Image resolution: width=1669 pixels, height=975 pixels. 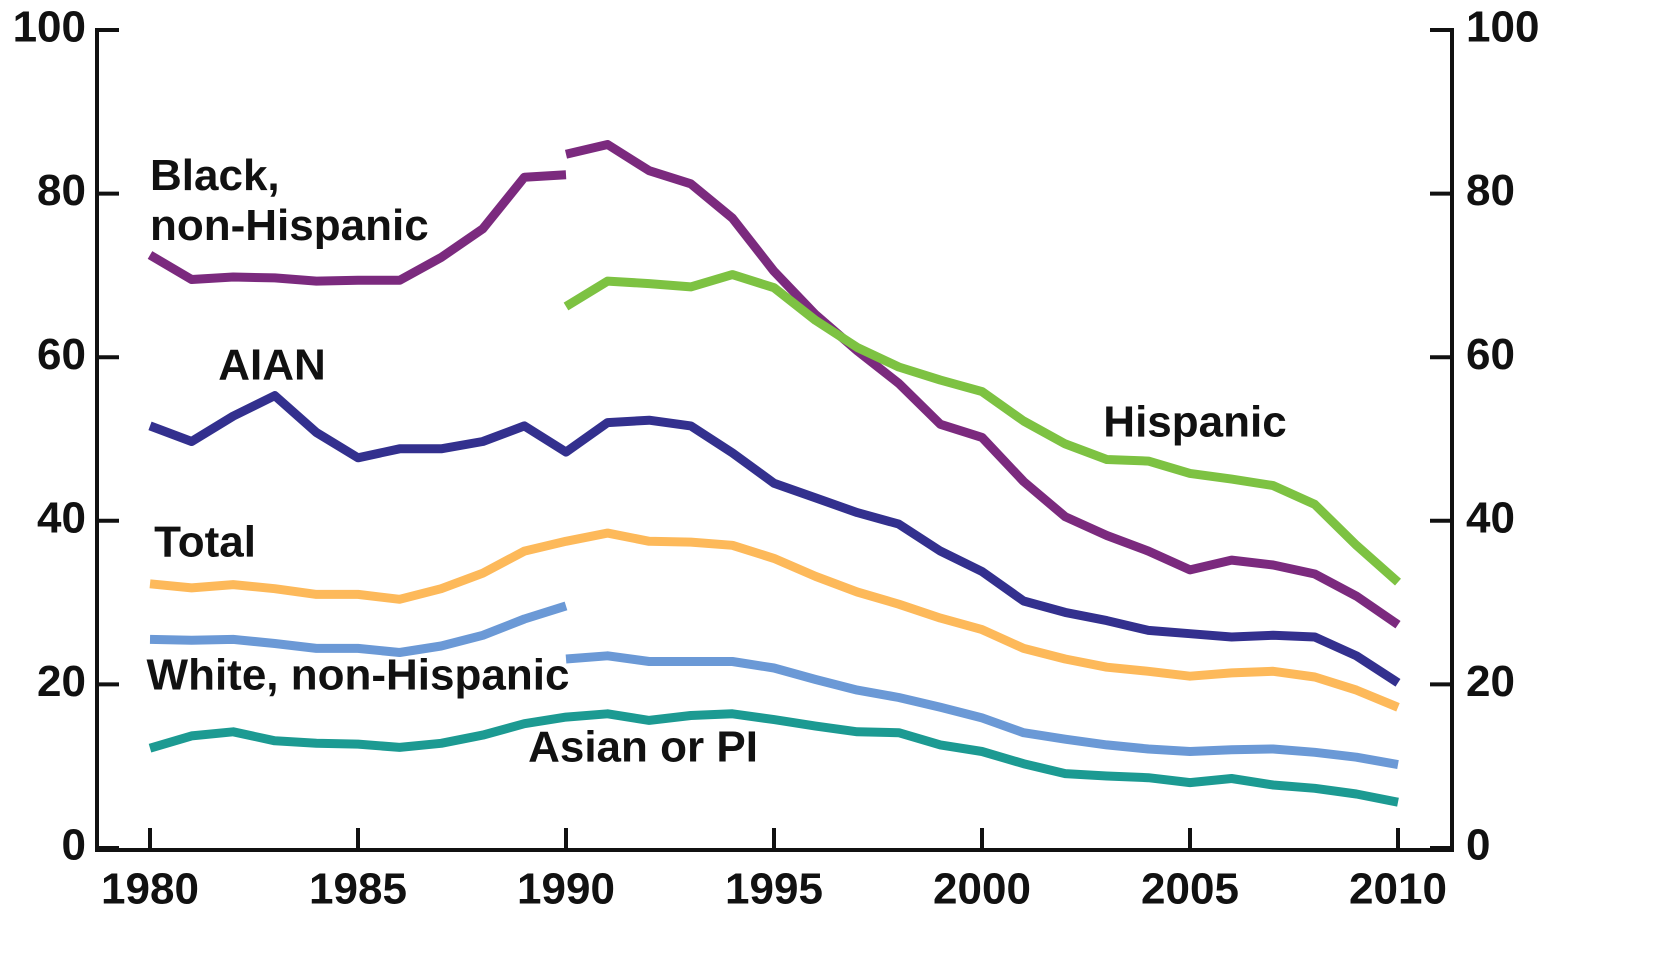 What do you see at coordinates (643, 747) in the screenshot?
I see `series-label: Asian or PI` at bounding box center [643, 747].